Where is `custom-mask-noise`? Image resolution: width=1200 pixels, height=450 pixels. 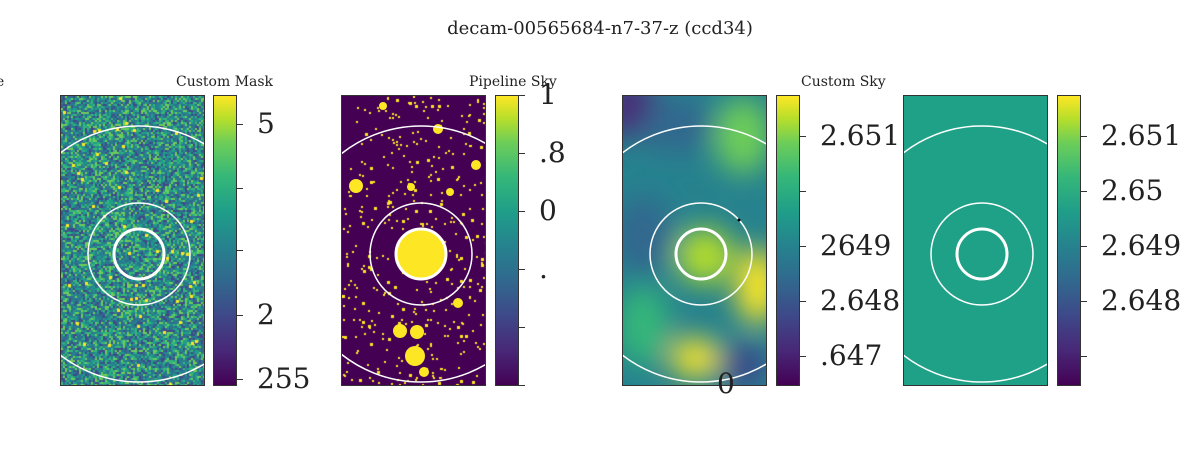 custom-mask-noise is located at coordinates (132, 240).